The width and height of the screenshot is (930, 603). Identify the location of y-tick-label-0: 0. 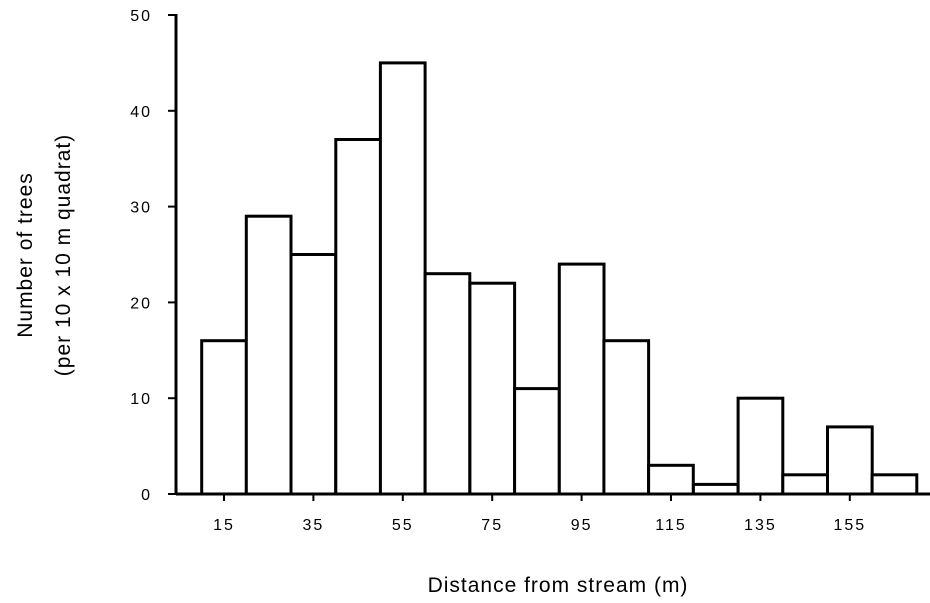
(146, 495).